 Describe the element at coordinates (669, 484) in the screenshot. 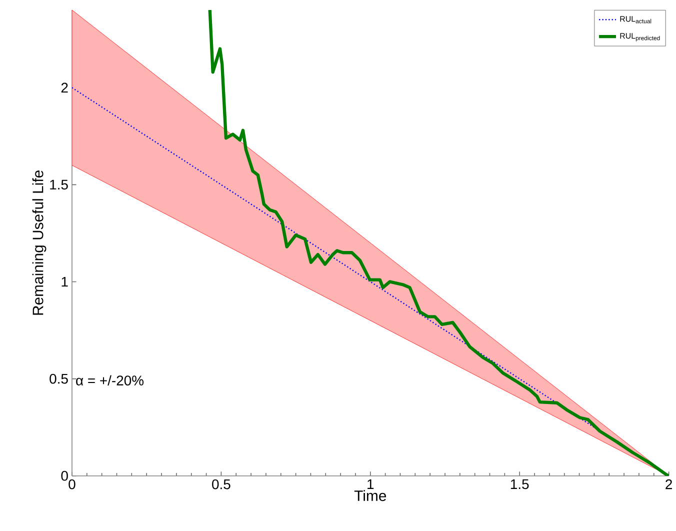

I see `x-tick-label: 2` at that location.